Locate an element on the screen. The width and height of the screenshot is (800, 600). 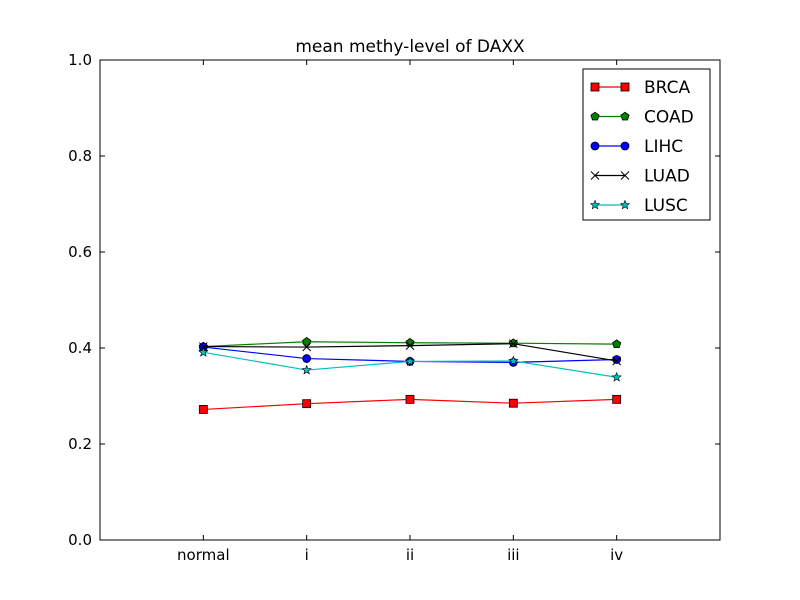
series-luad is located at coordinates (410, 352).